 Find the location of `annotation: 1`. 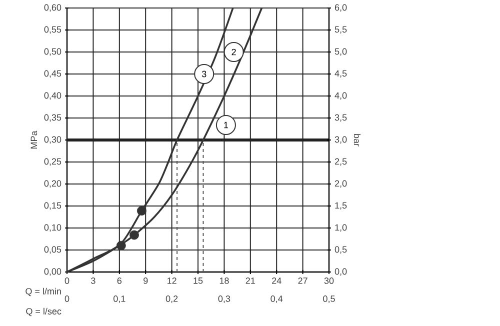

annotation: 1 is located at coordinates (226, 125).